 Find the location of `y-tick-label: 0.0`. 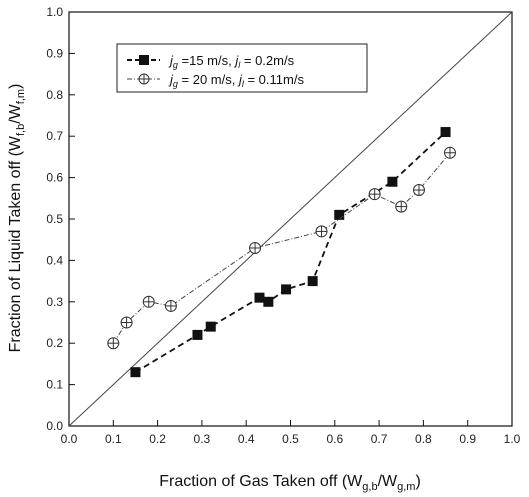

y-tick-label: 0.0 is located at coordinates (54, 426).